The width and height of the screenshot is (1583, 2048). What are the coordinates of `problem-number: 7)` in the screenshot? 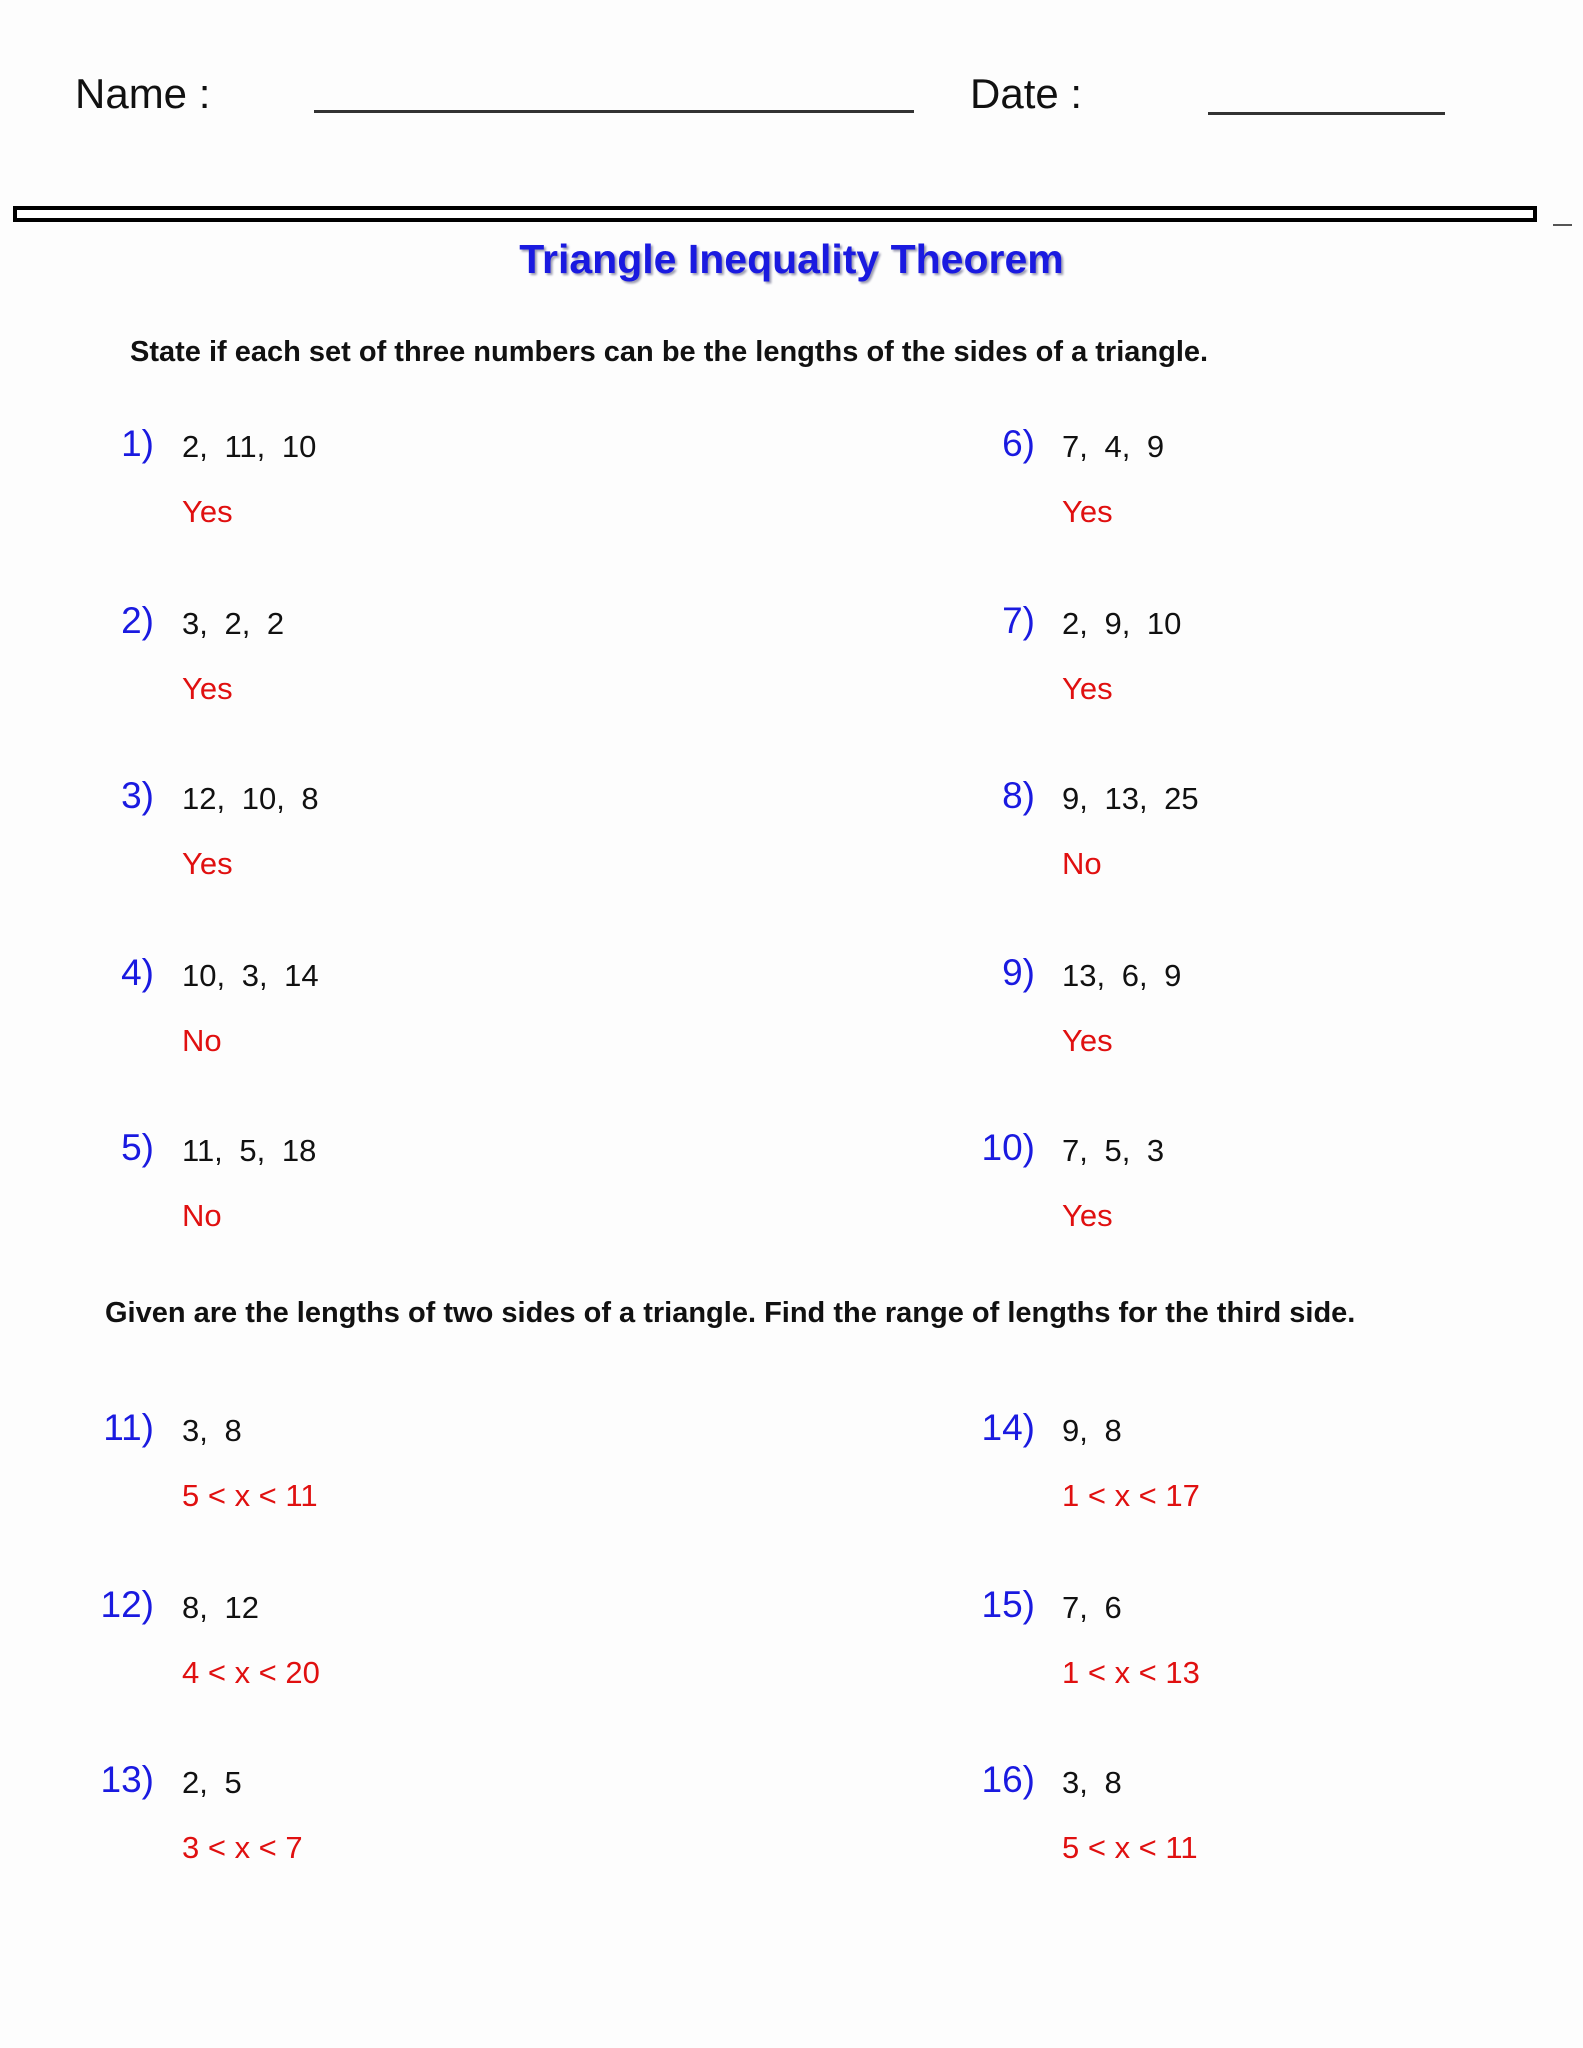 It's located at (1018, 620).